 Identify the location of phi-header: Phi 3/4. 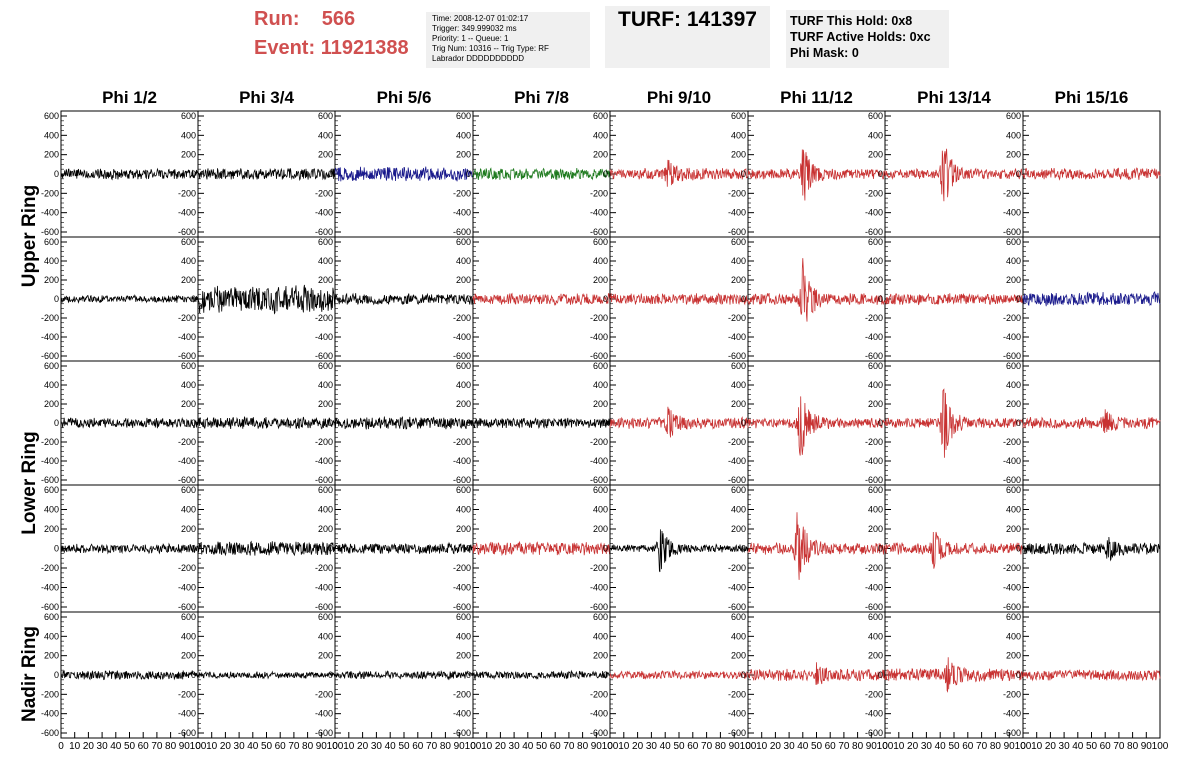
(266, 97).